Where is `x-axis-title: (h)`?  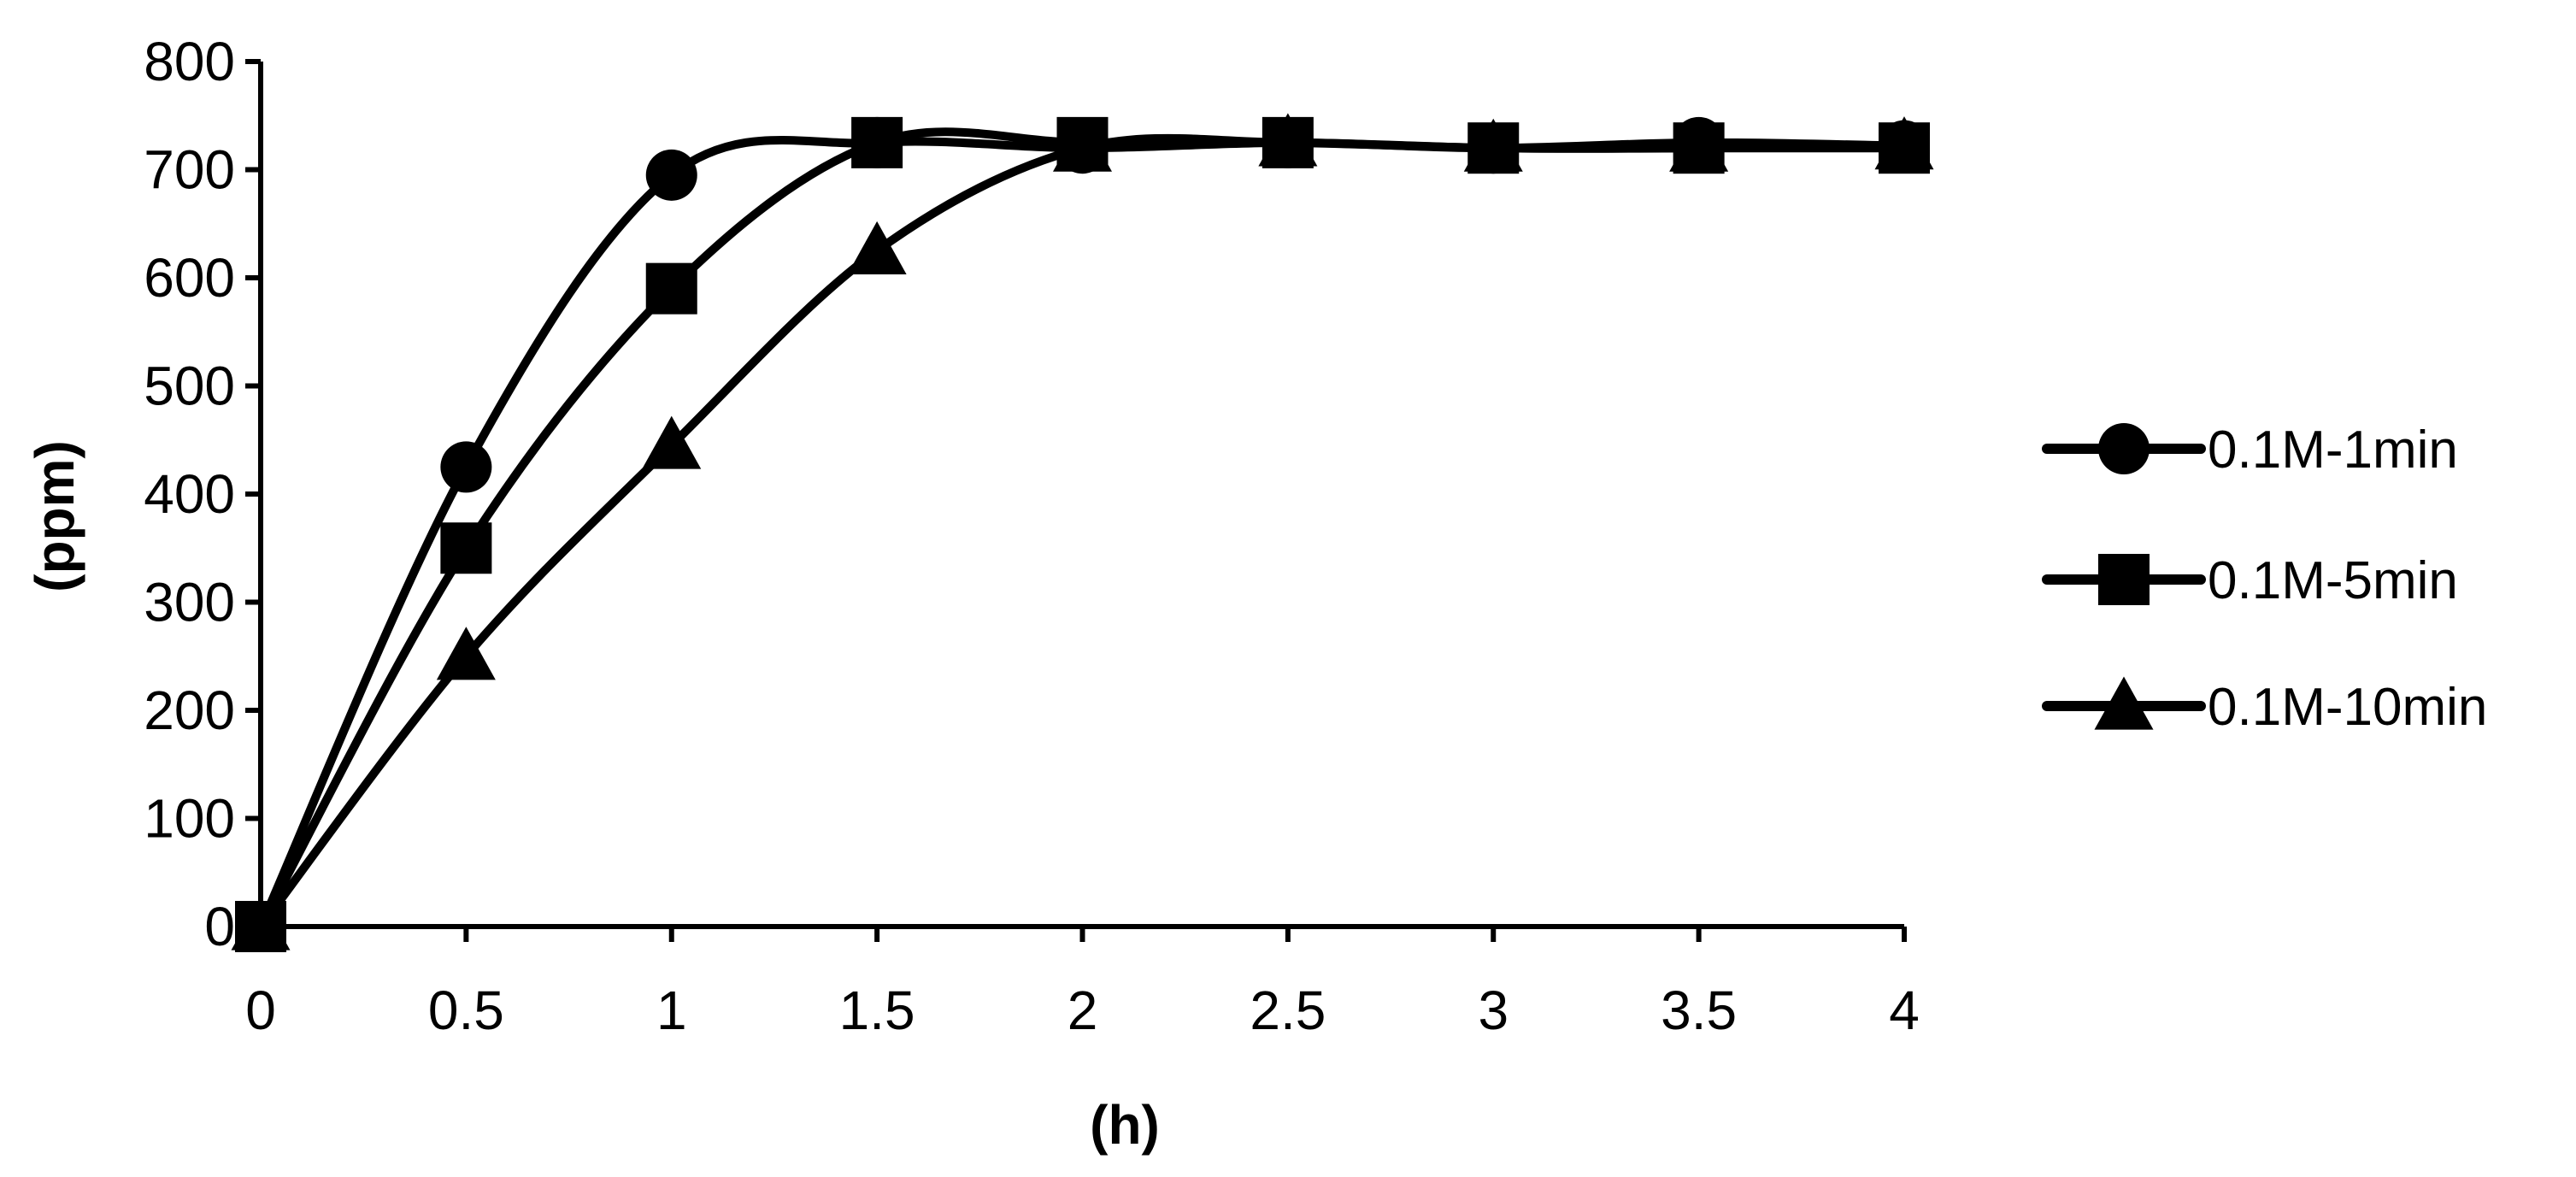 x-axis-title: (h) is located at coordinates (1125, 1125).